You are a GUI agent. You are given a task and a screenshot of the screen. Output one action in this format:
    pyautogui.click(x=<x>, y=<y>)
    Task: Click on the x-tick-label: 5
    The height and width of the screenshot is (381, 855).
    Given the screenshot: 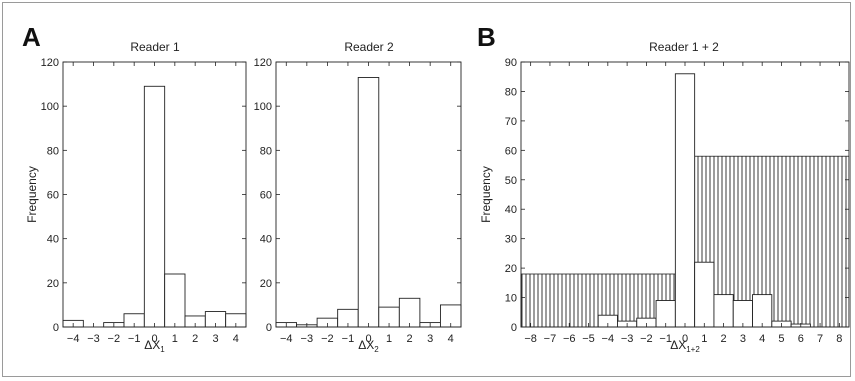 What is the action you would take?
    pyautogui.click(x=781, y=339)
    